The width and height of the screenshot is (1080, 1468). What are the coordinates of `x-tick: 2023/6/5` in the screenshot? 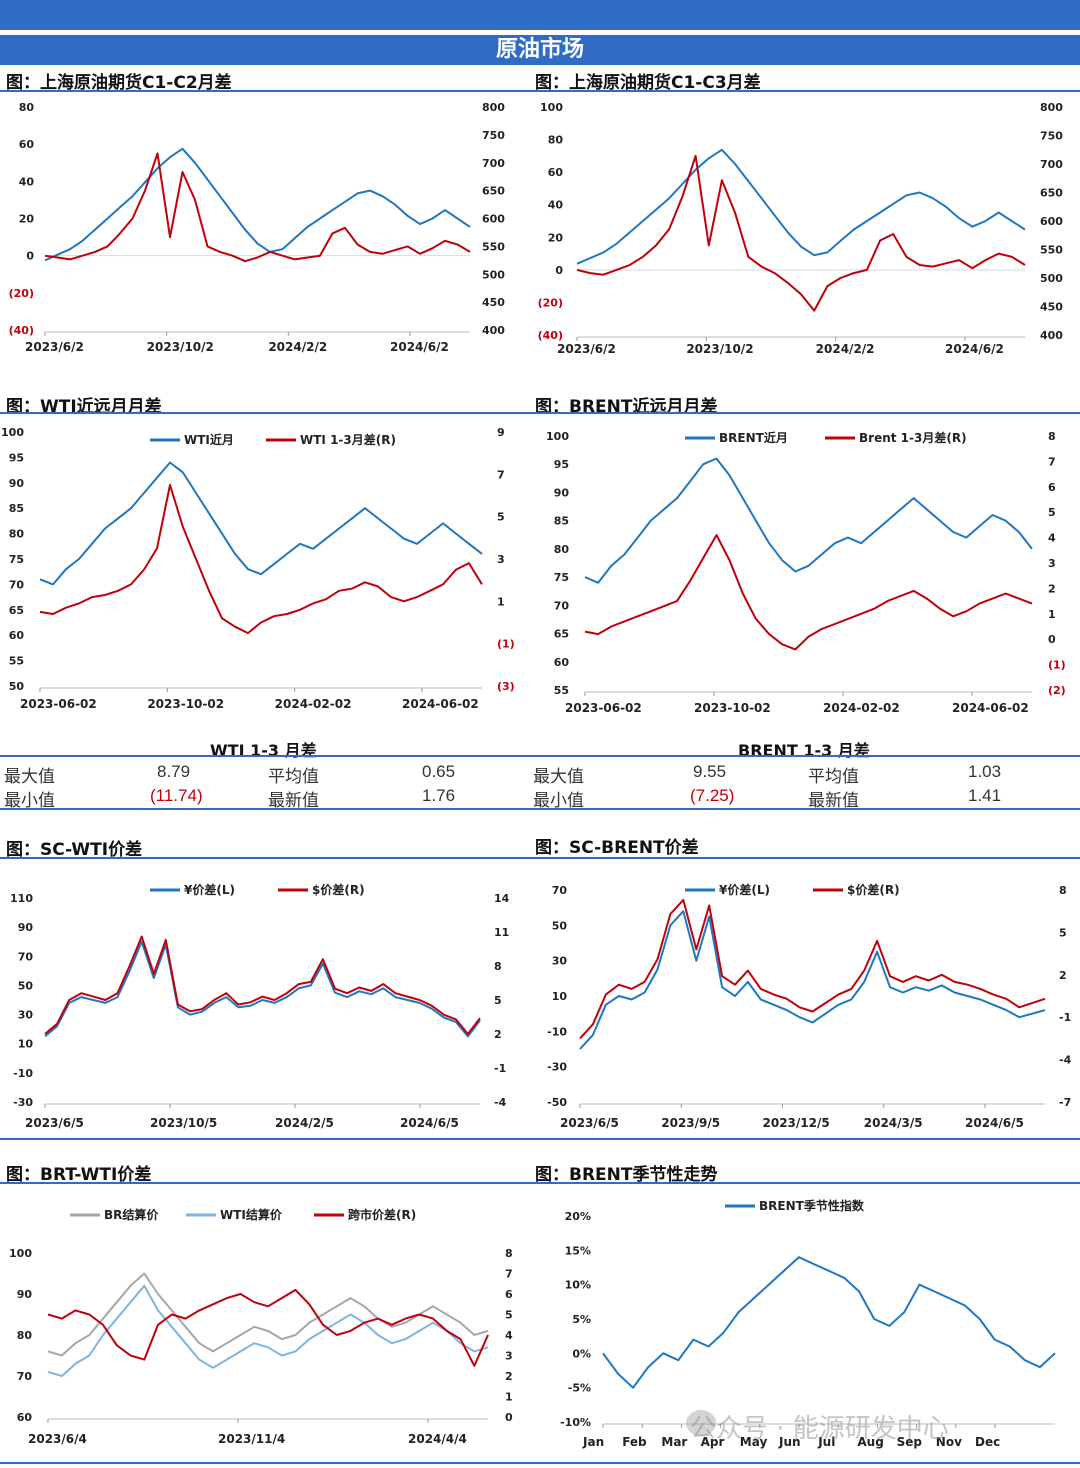 It's located at (54, 1123).